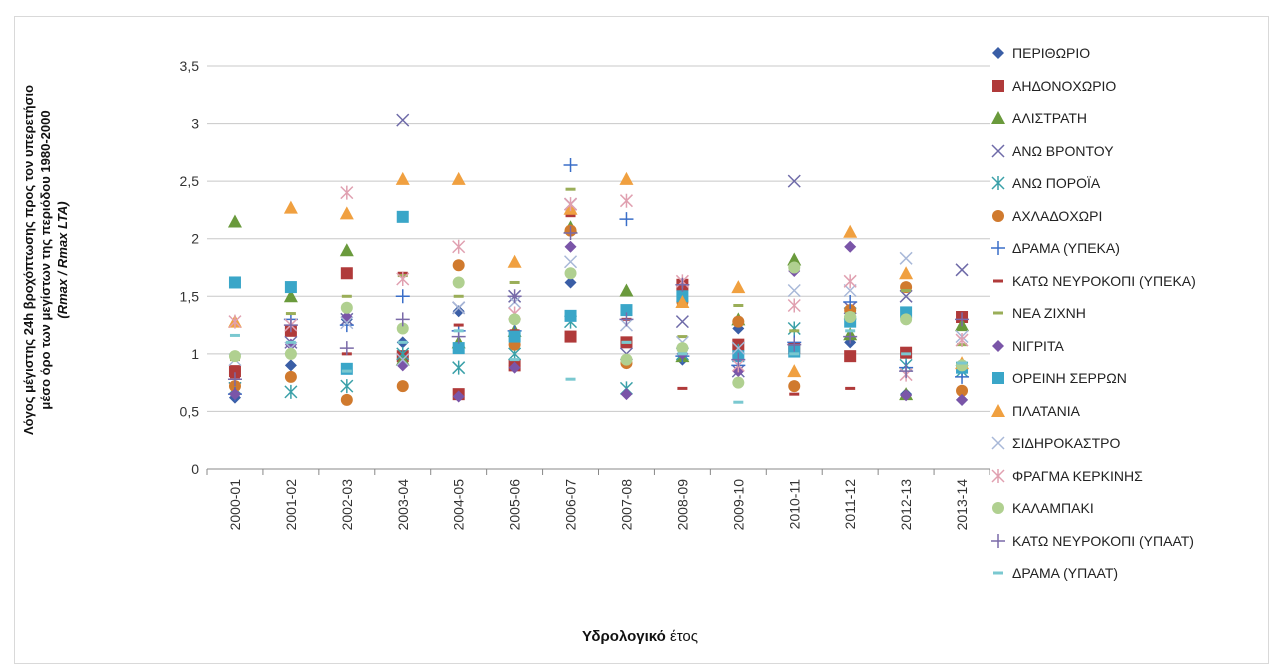 The height and width of the screenshot is (671, 1277). I want to click on y-tick-label: 3,5, so click(190, 66).